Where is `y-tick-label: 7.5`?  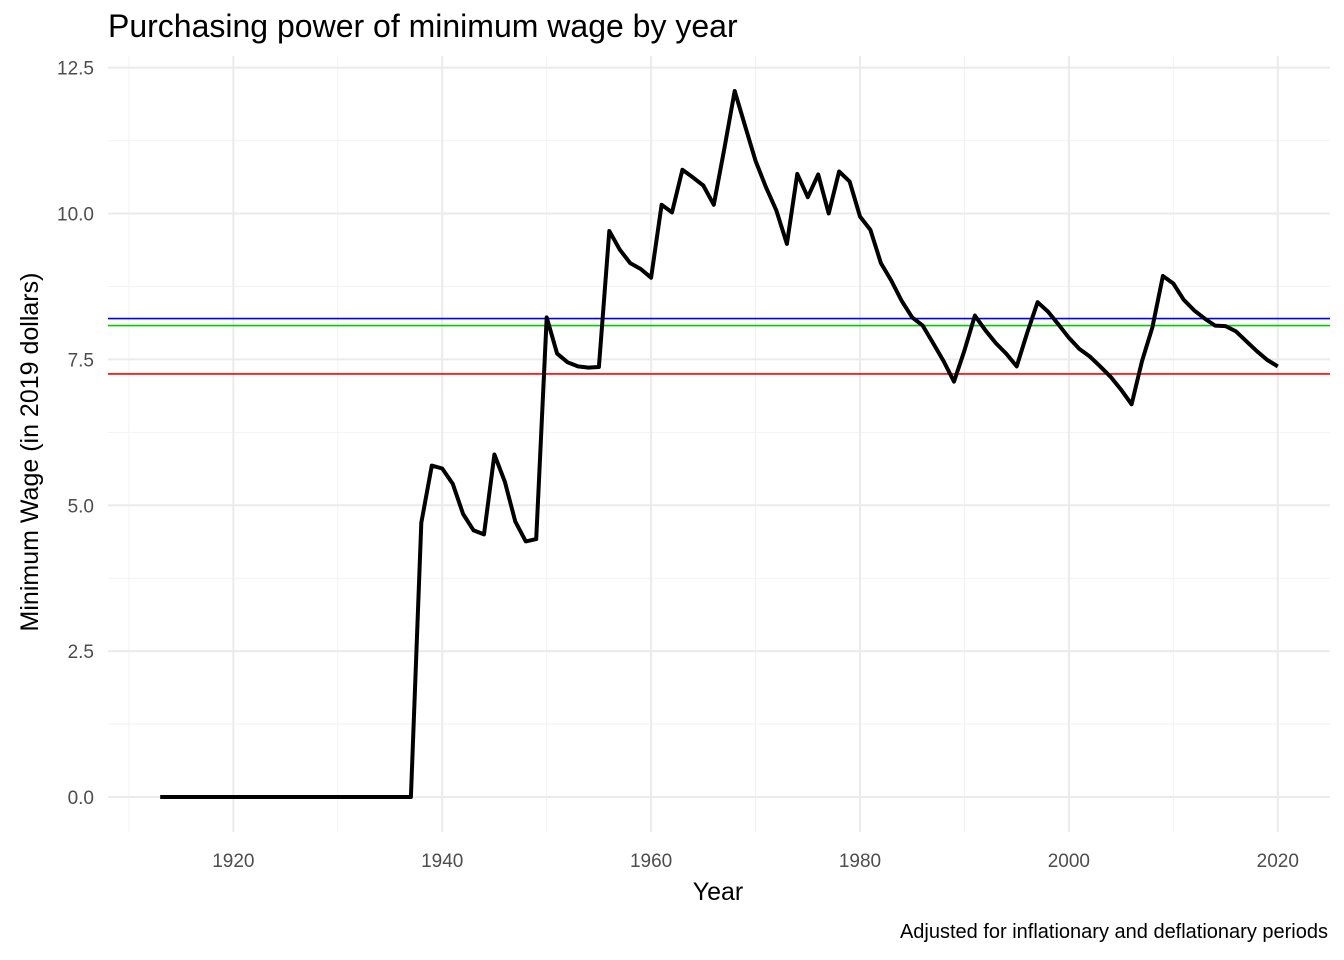 y-tick-label: 7.5 is located at coordinates (81, 360).